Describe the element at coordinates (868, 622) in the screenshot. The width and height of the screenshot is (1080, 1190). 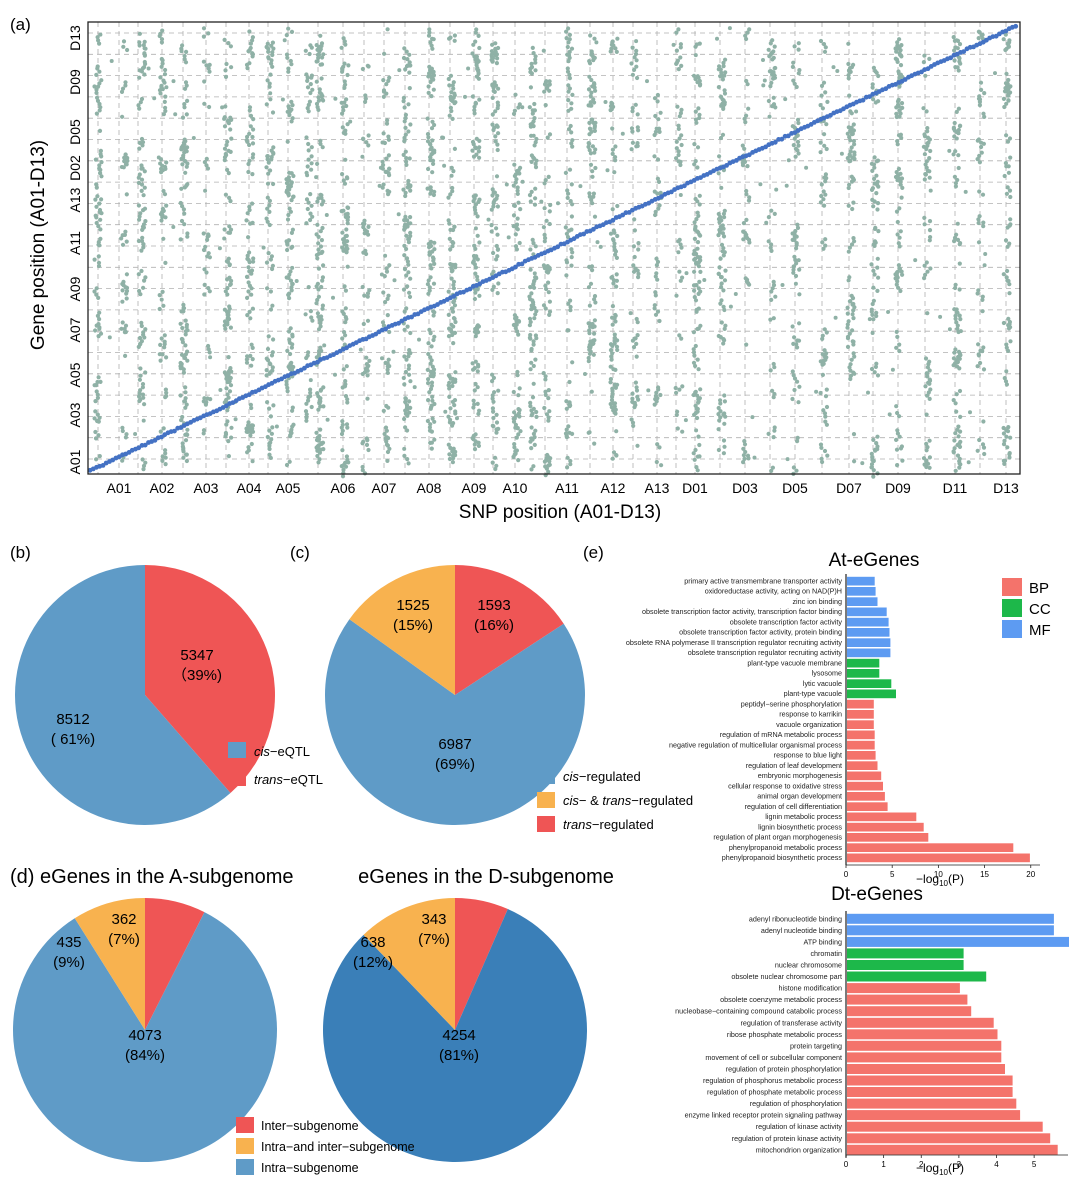
I see `bar` at that location.